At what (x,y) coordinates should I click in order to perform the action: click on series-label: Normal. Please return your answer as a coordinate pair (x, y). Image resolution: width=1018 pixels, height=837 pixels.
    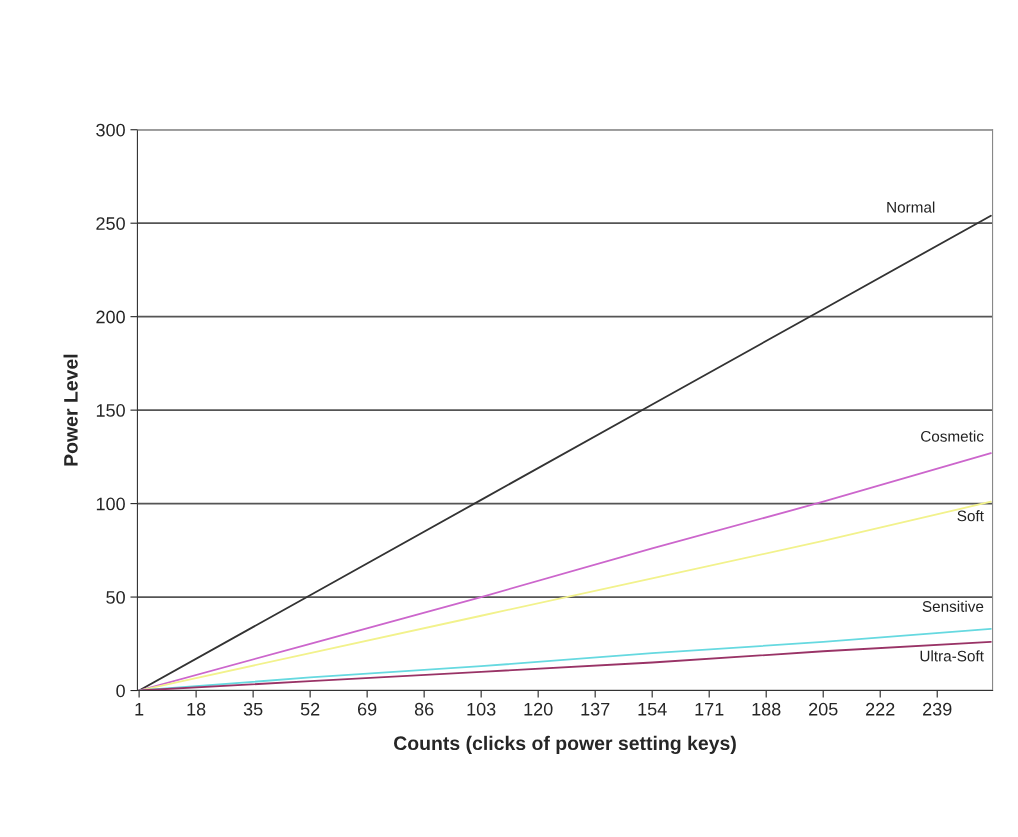
    Looking at the image, I should click on (911, 207).